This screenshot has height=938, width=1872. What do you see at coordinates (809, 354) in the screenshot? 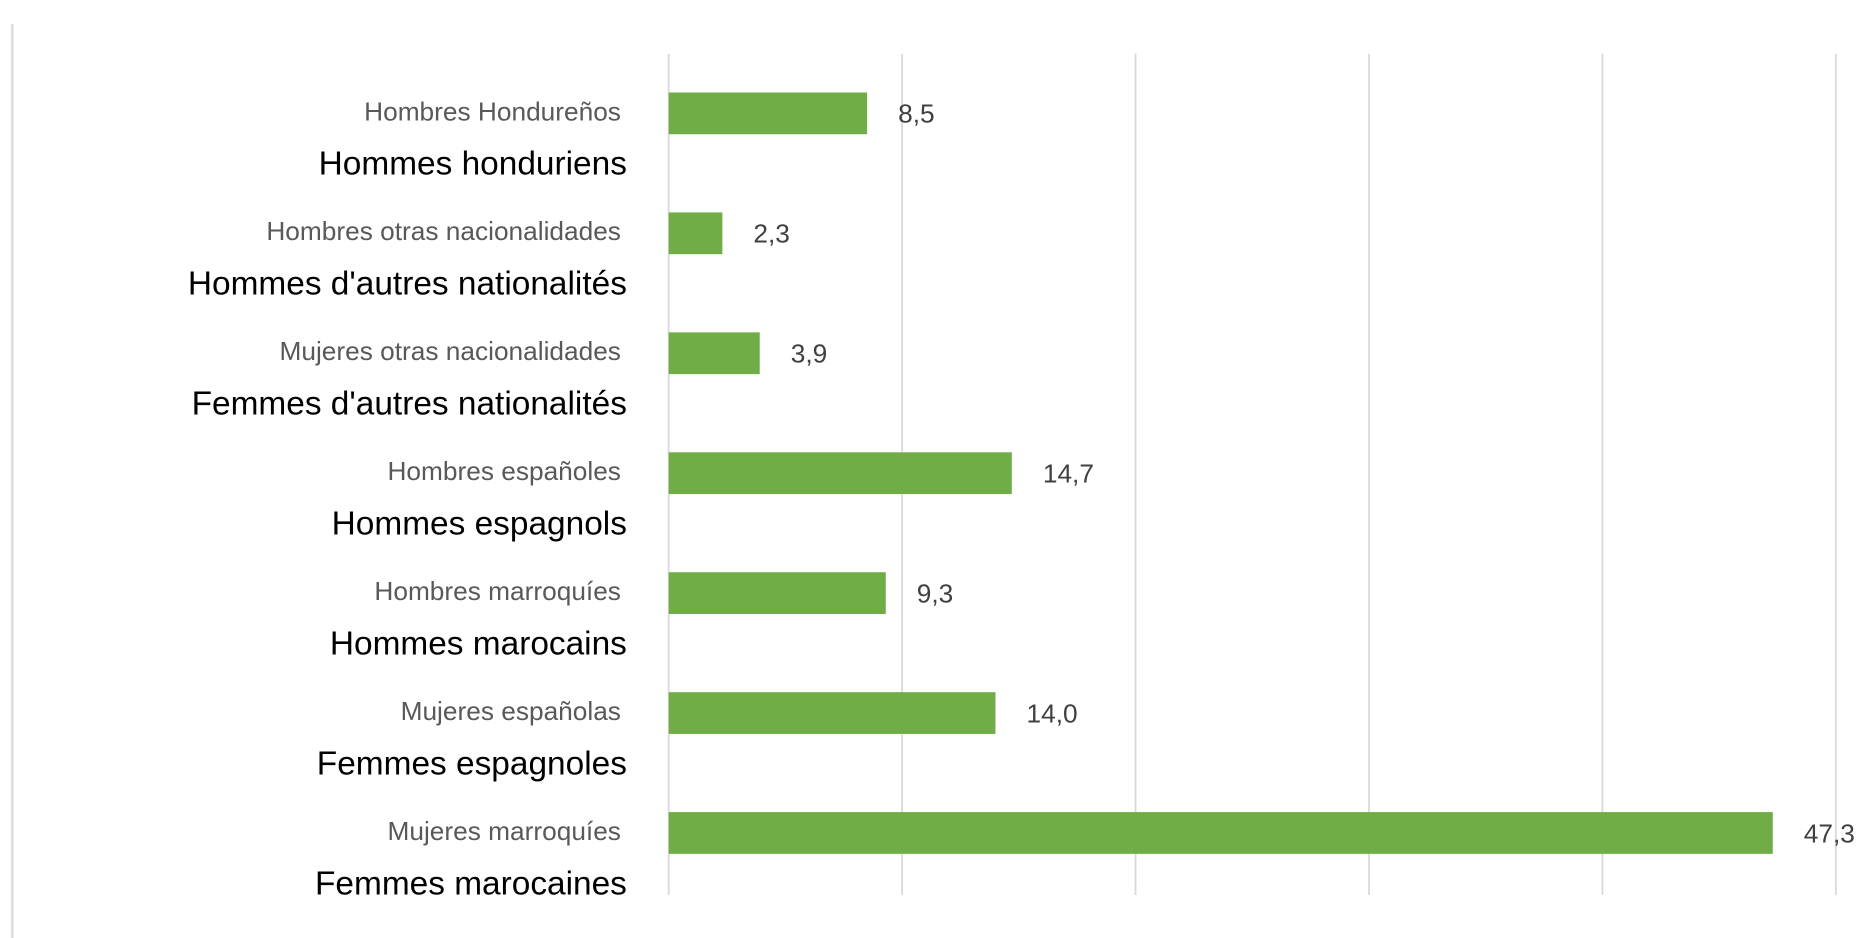
I see `value-label: 3,9` at bounding box center [809, 354].